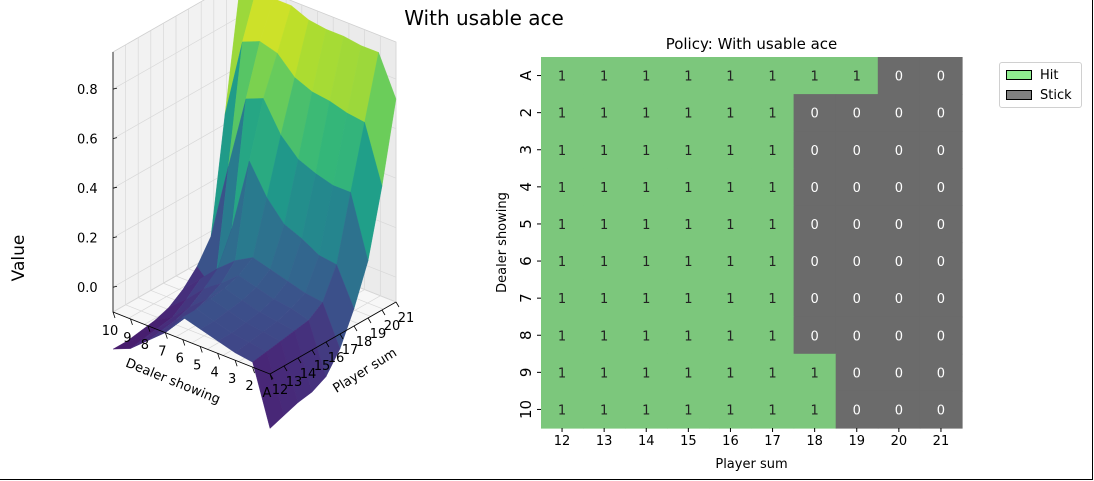 This screenshot has width=1094, height=481. What do you see at coordinates (406, 318) in the screenshot?
I see `player-tick-label: 21` at bounding box center [406, 318].